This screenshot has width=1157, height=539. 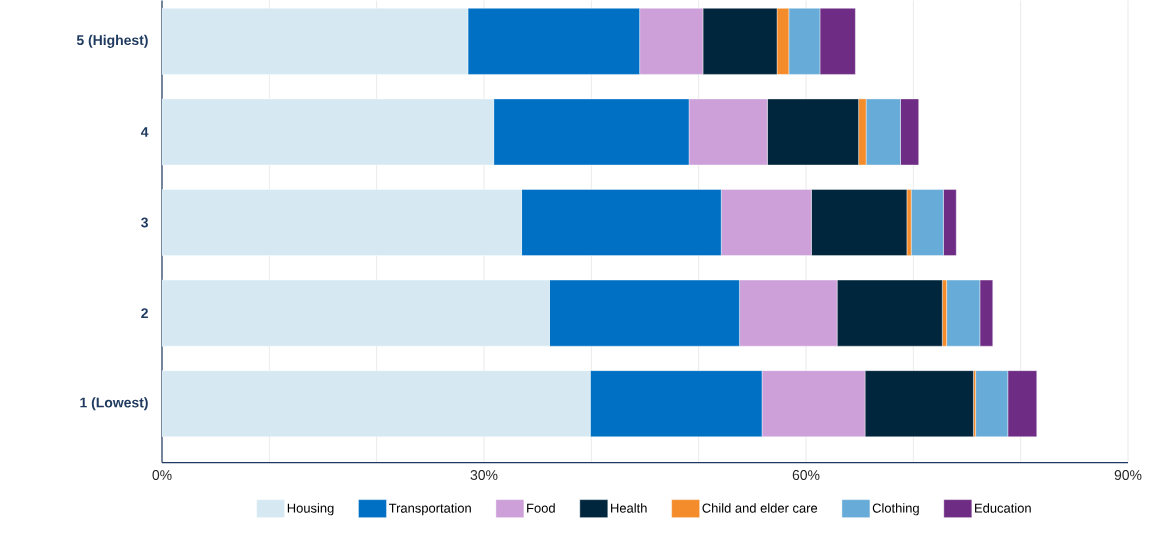 What do you see at coordinates (310, 509) in the screenshot?
I see `legend-label: Housing` at bounding box center [310, 509].